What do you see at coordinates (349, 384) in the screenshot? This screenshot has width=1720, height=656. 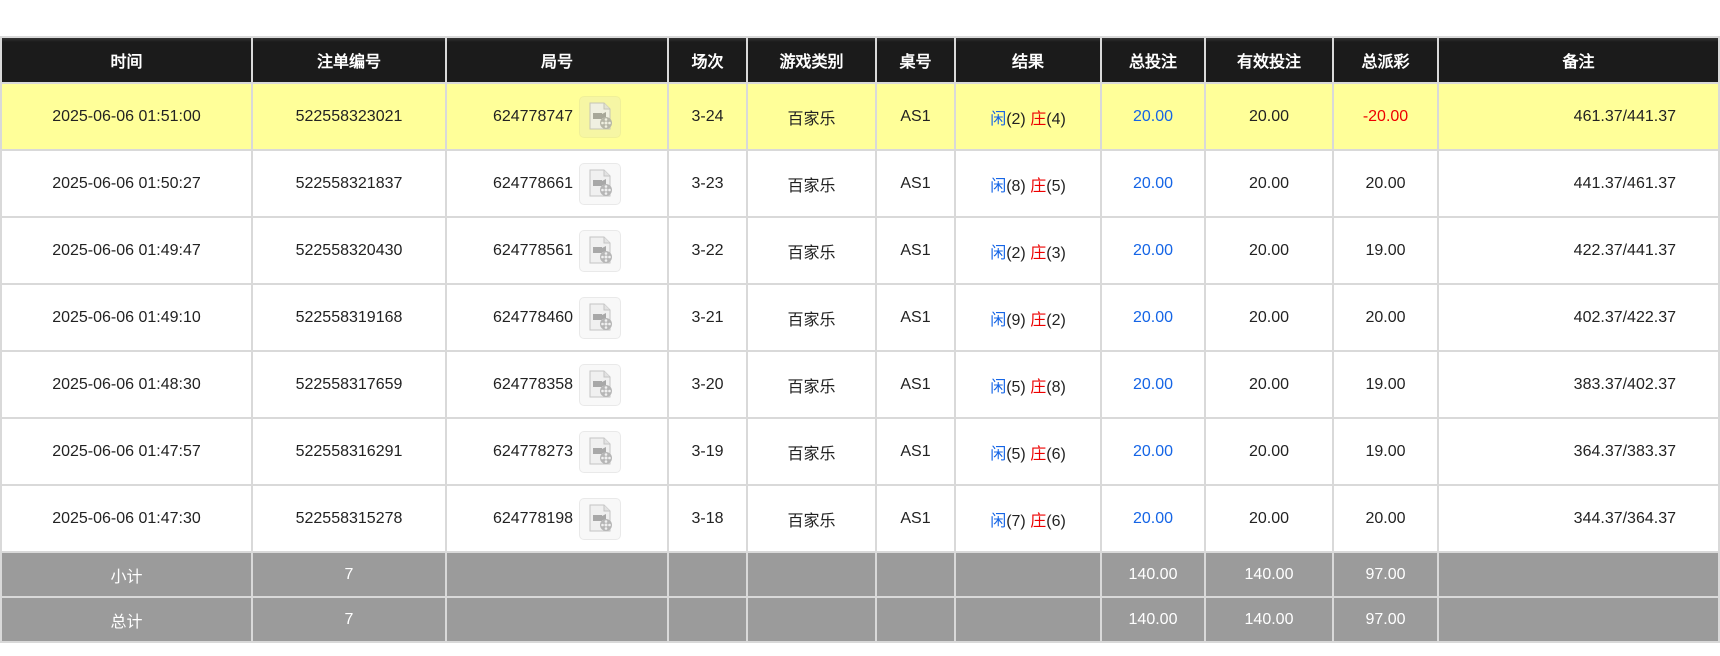 I see `bet-id-cell: 522558317659` at bounding box center [349, 384].